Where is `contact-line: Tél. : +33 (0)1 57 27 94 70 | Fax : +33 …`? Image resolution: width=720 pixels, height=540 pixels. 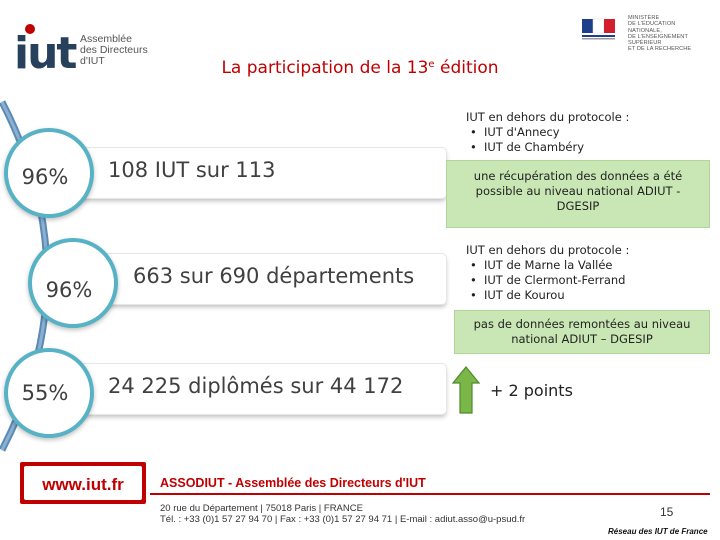 contact-line: Tél. : +33 (0)1 57 27 94 70 | Fax : +33 … is located at coordinates (343, 519).